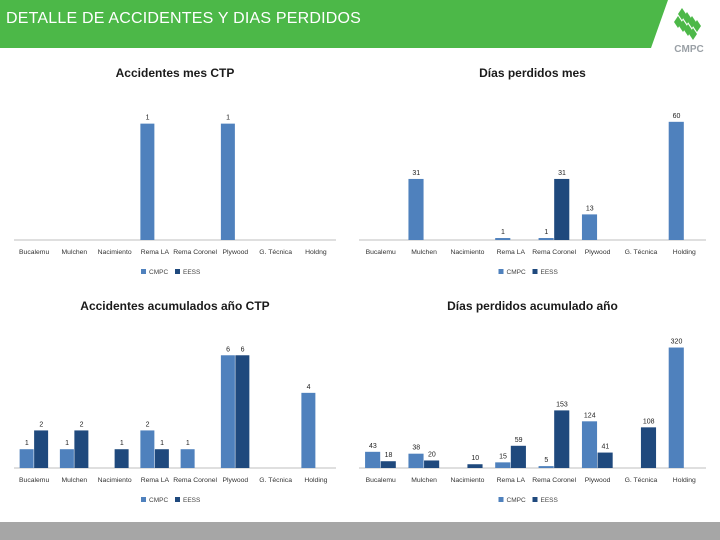 This screenshot has height=540, width=720. I want to click on data-label: 20, so click(432, 454).